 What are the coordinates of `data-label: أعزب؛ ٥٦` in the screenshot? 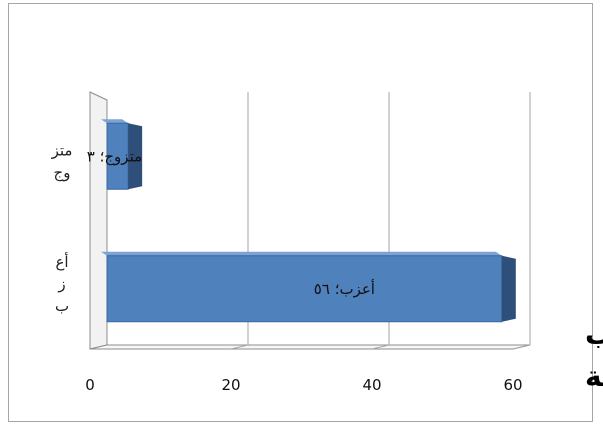 It's located at (344, 288).